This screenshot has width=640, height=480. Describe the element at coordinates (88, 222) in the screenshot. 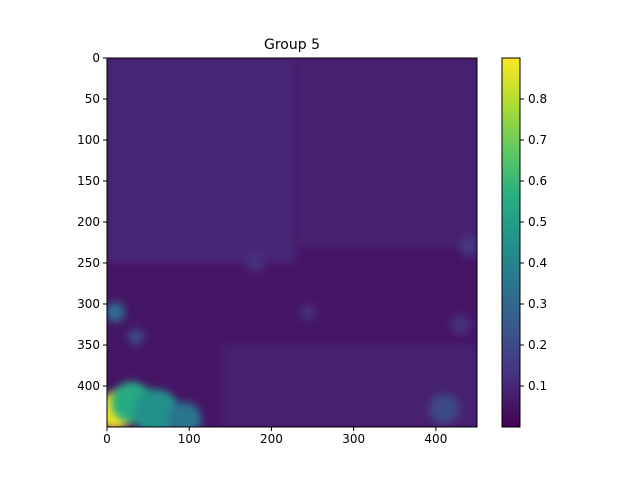

I see `y-tick-label: 200` at that location.